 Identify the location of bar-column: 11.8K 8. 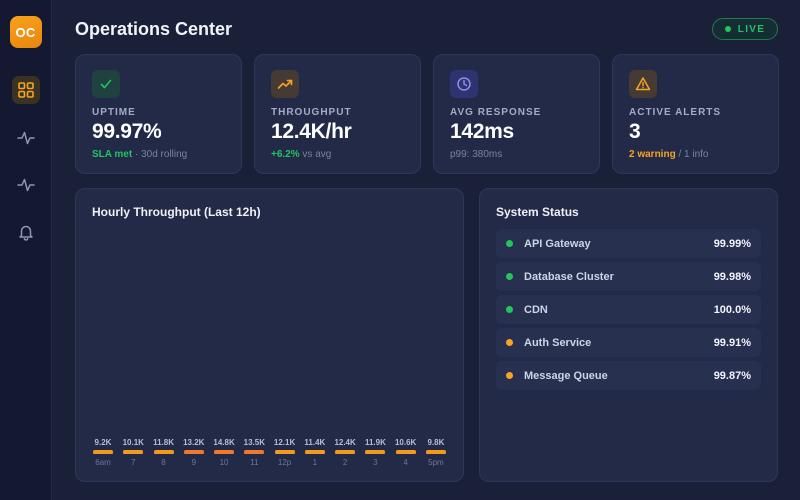
(164, 452).